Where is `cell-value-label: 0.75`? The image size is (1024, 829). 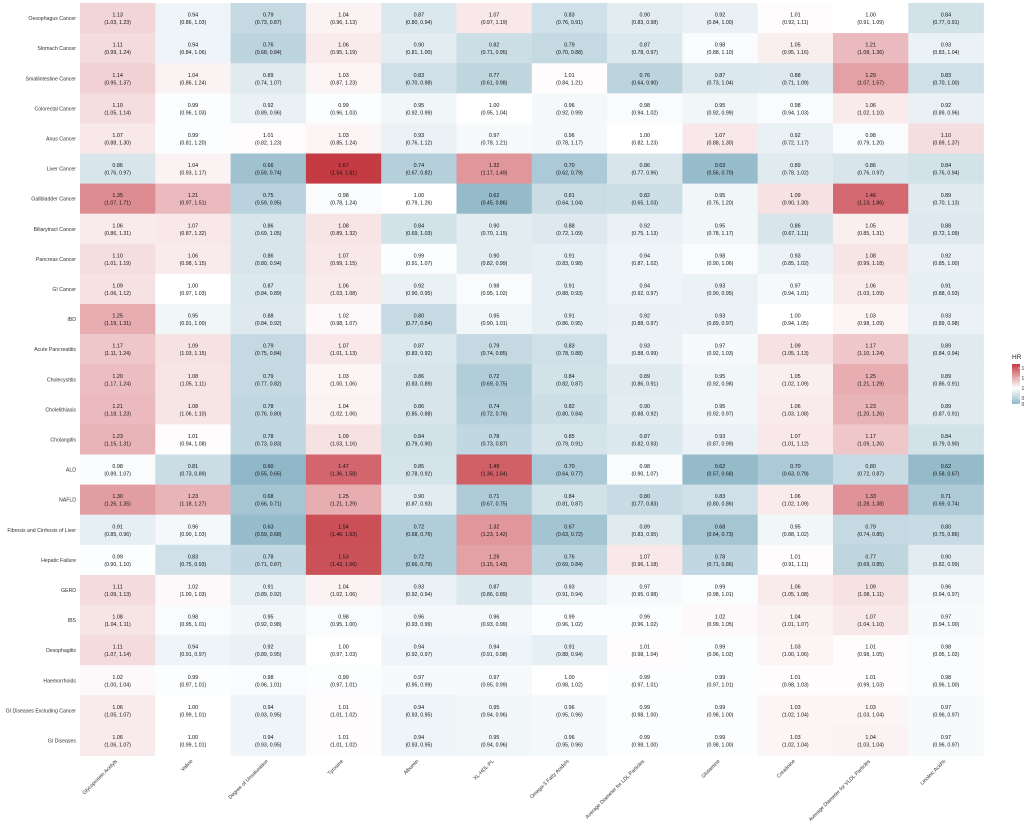
cell-value-label: 0.75 is located at coordinates (268, 196).